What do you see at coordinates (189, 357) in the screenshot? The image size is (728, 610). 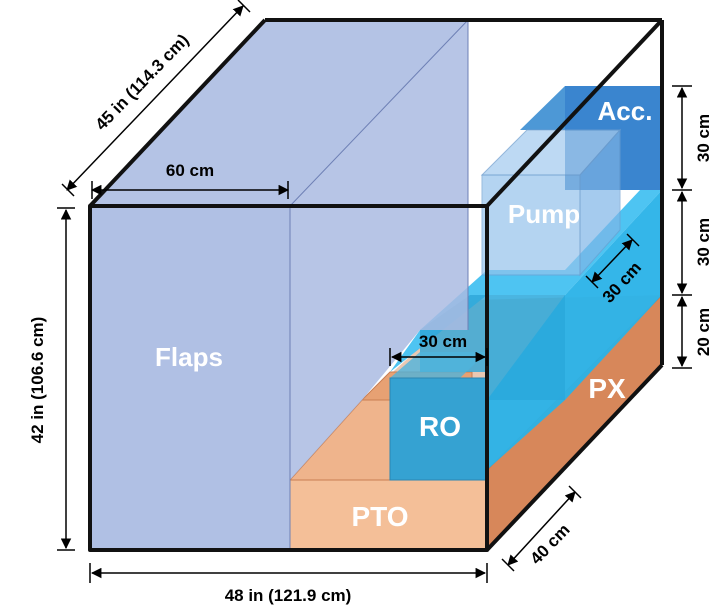 I see `label-flaps: Flaps` at bounding box center [189, 357].